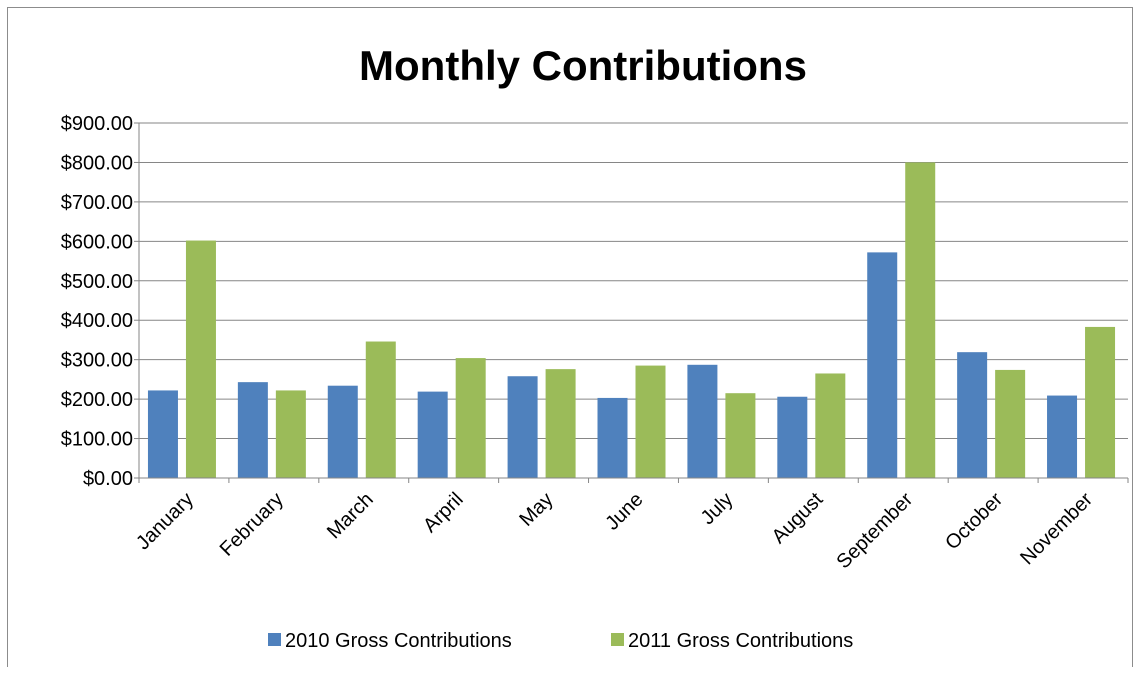  I want to click on x-tick-label: February, so click(252, 524).